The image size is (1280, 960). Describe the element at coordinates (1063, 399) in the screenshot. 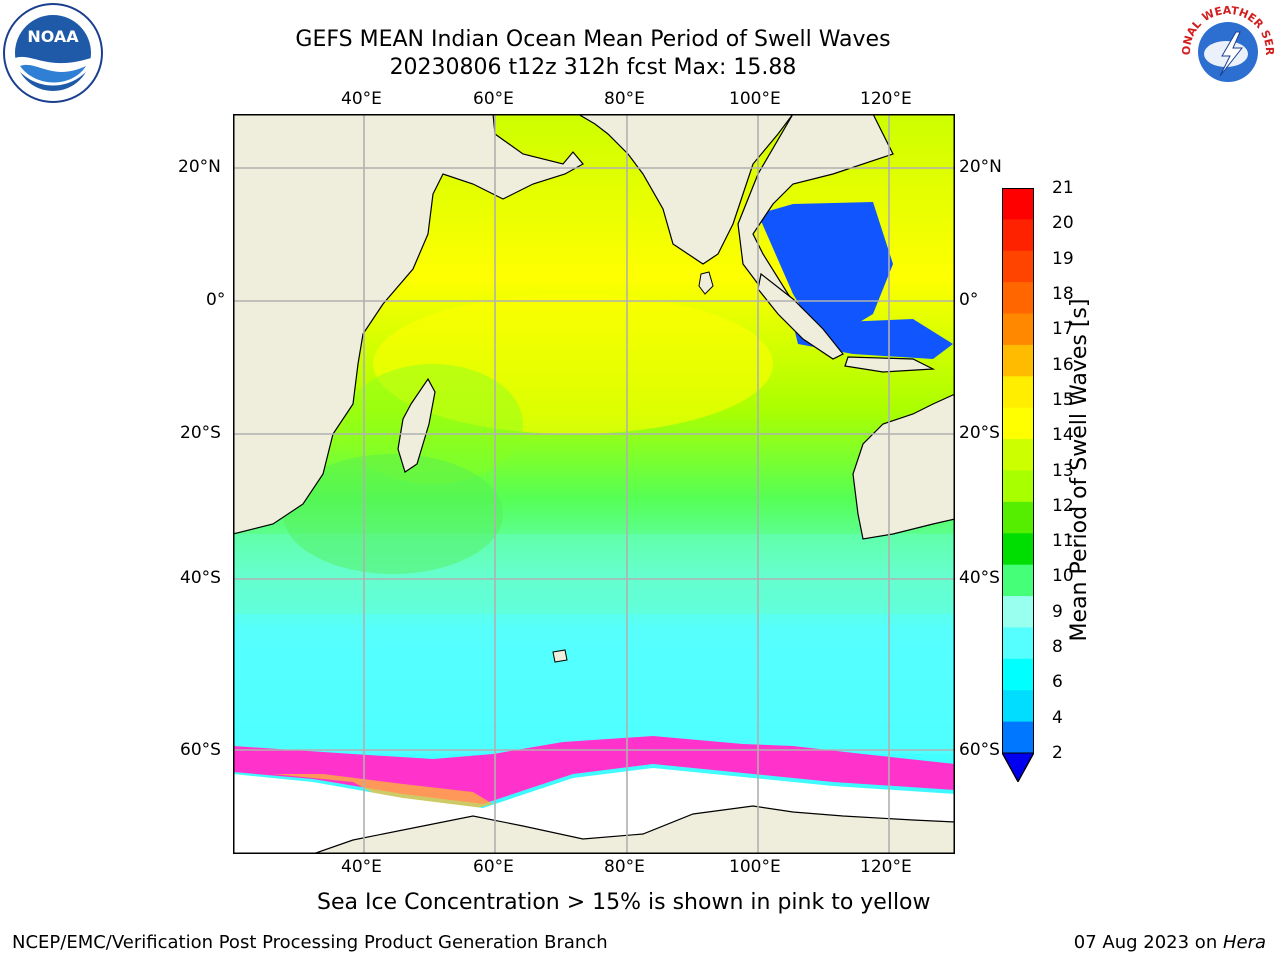

I see `colorbar-tick-label: 15` at that location.